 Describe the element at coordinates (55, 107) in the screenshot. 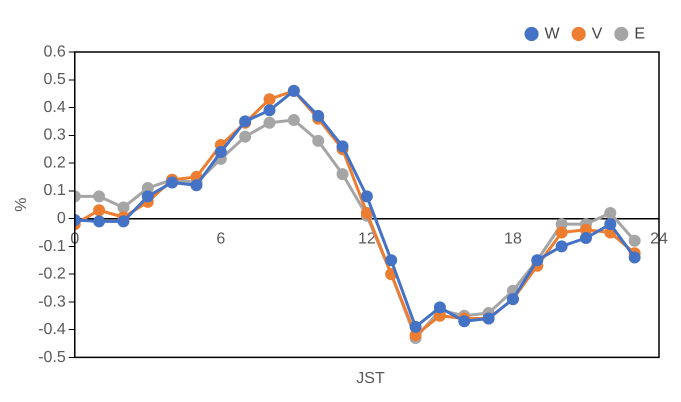

I see `y-tick-label: 0.4` at that location.